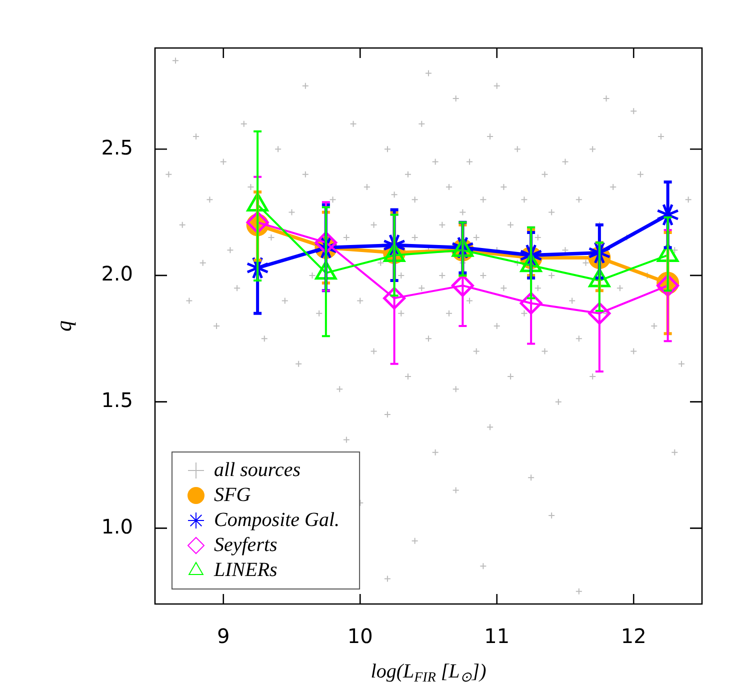  Describe the element at coordinates (245, 569) in the screenshot. I see `legend-label: LINERs` at that location.